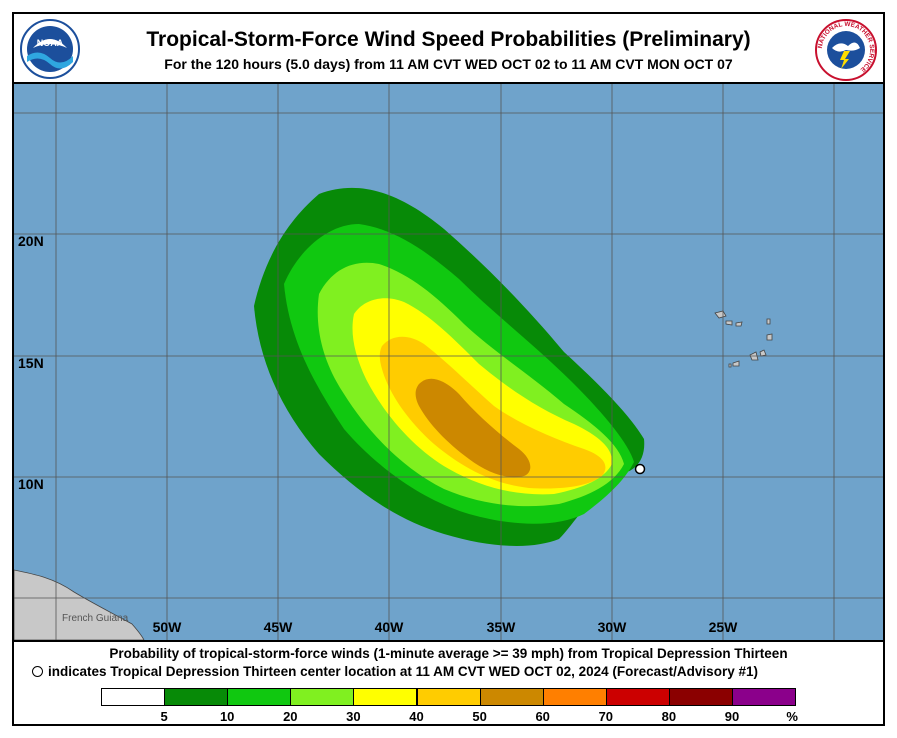 This screenshot has width=897, height=738. I want to click on lon-label: 40W, so click(390, 627).